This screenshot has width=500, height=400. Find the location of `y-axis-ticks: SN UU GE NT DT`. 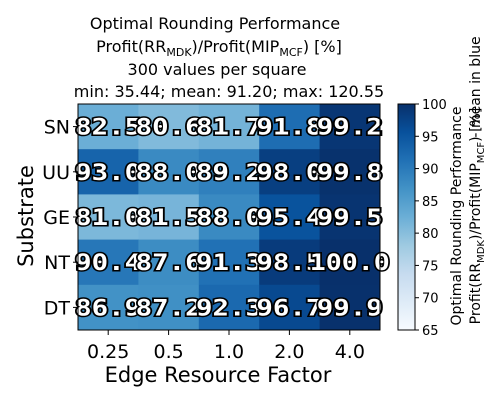

y-axis-ticks: SN UU GE NT DT is located at coordinates (60, 218).